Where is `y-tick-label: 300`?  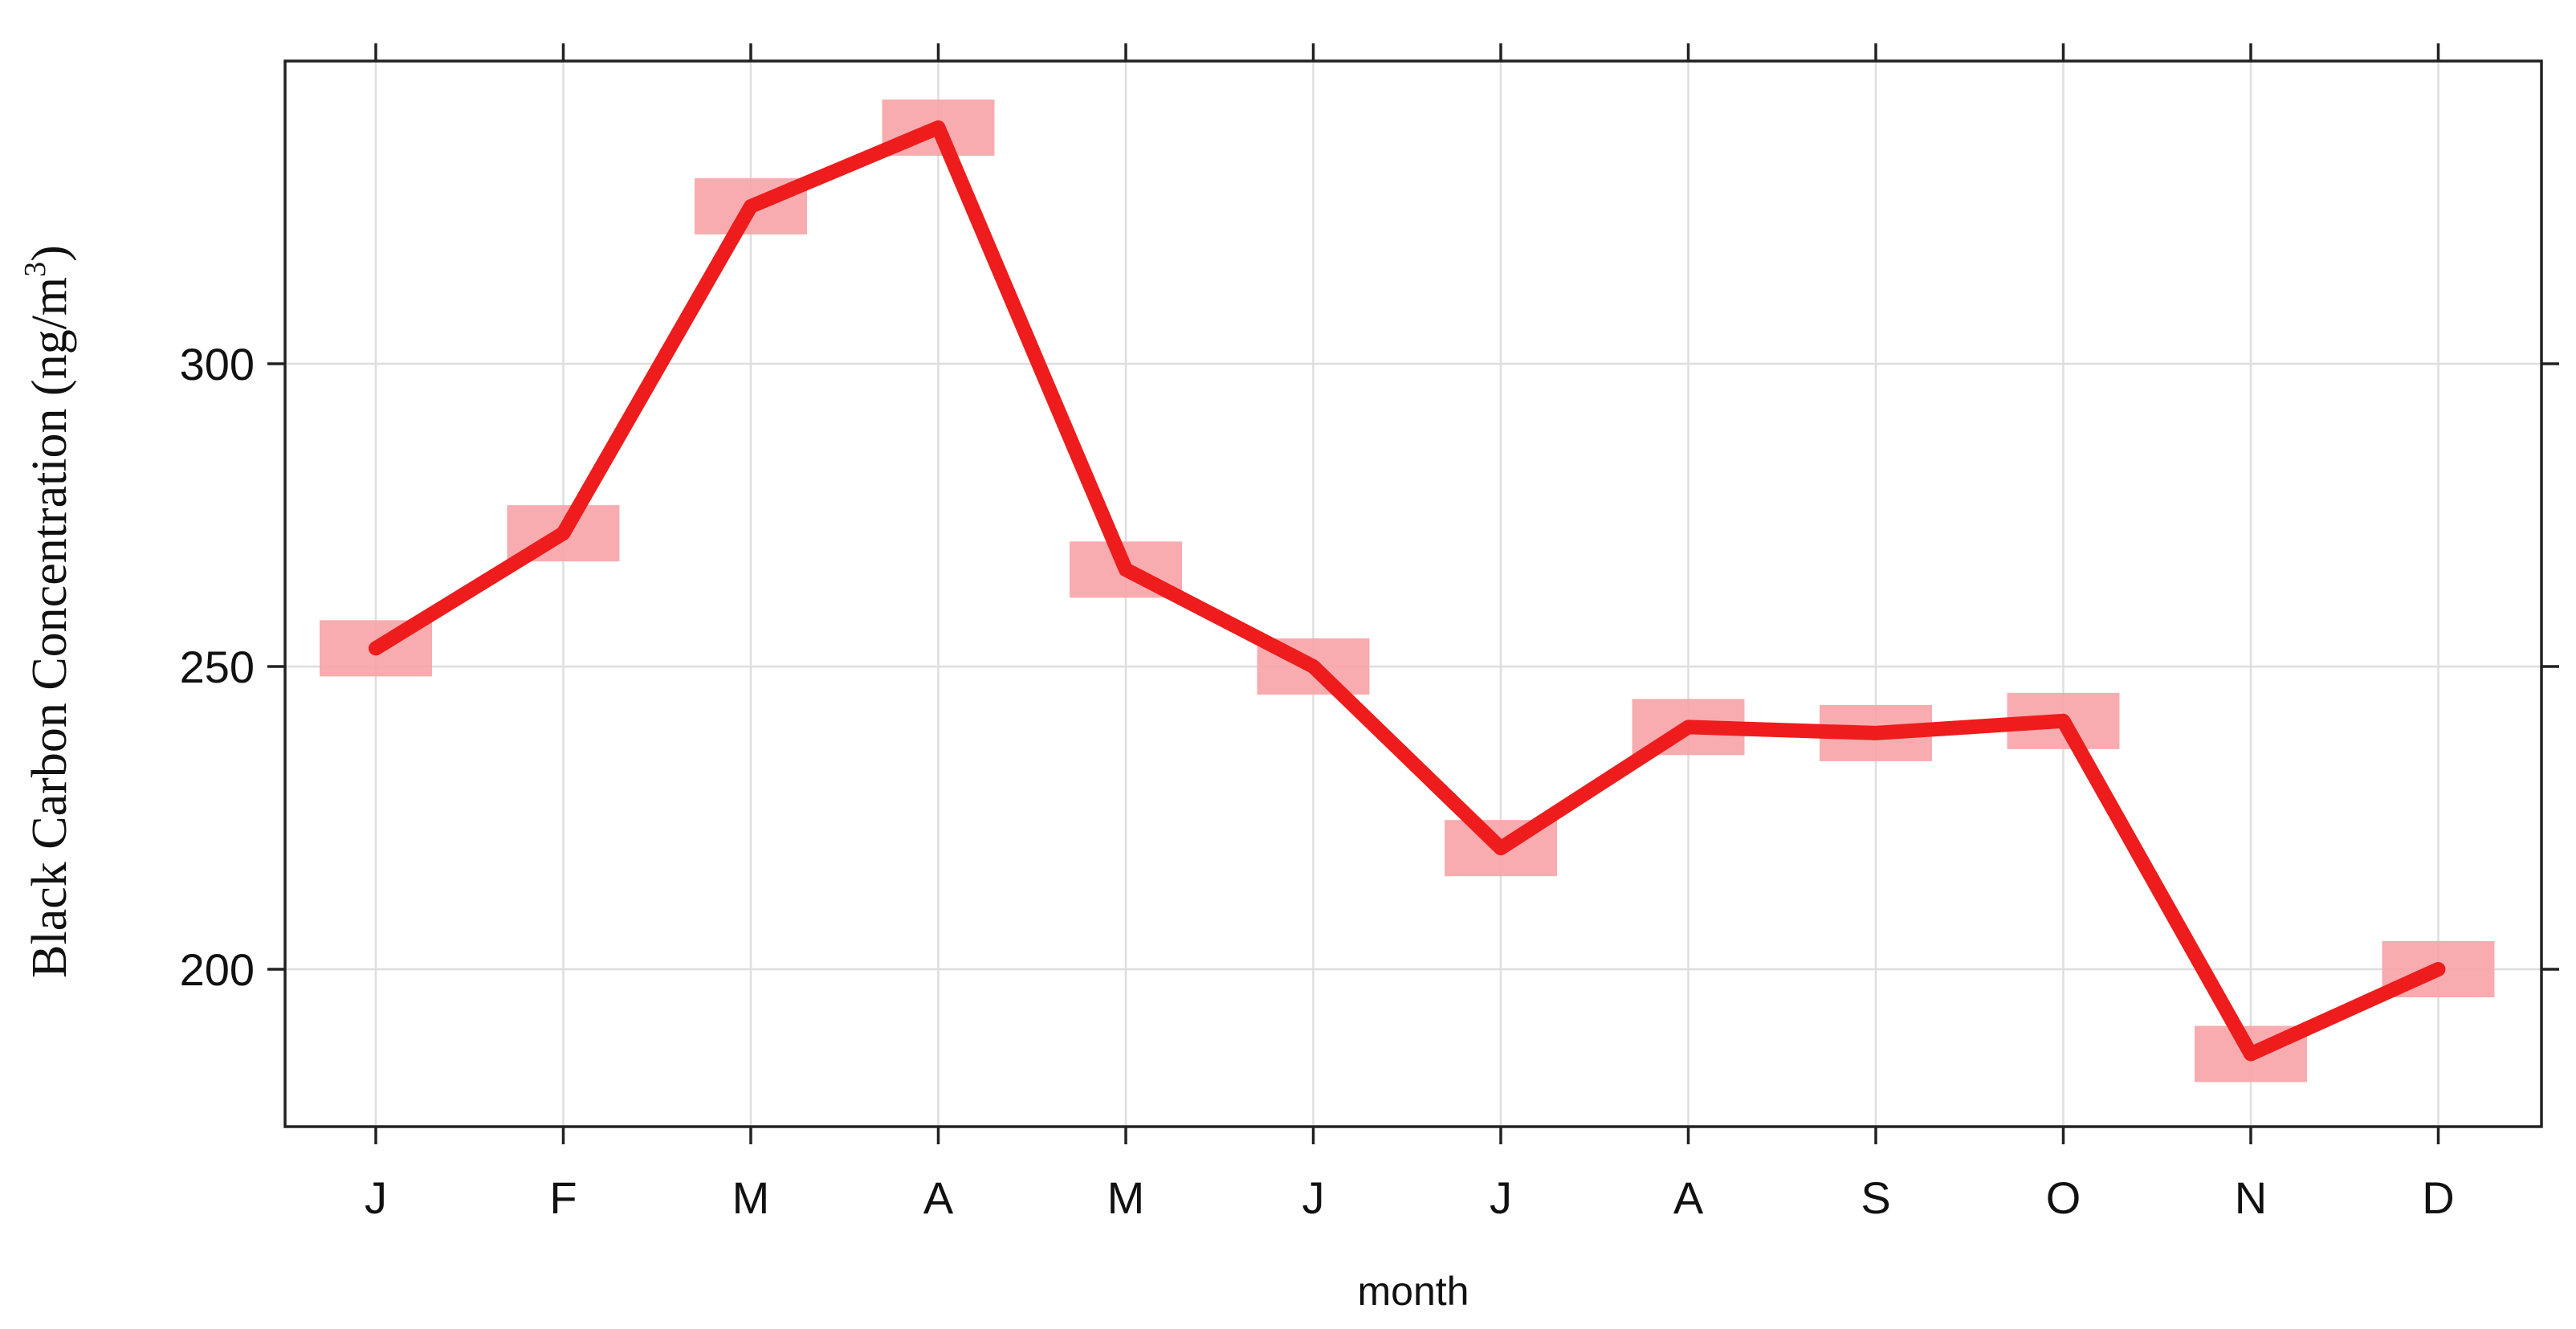
y-tick-label: 300 is located at coordinates (217, 364).